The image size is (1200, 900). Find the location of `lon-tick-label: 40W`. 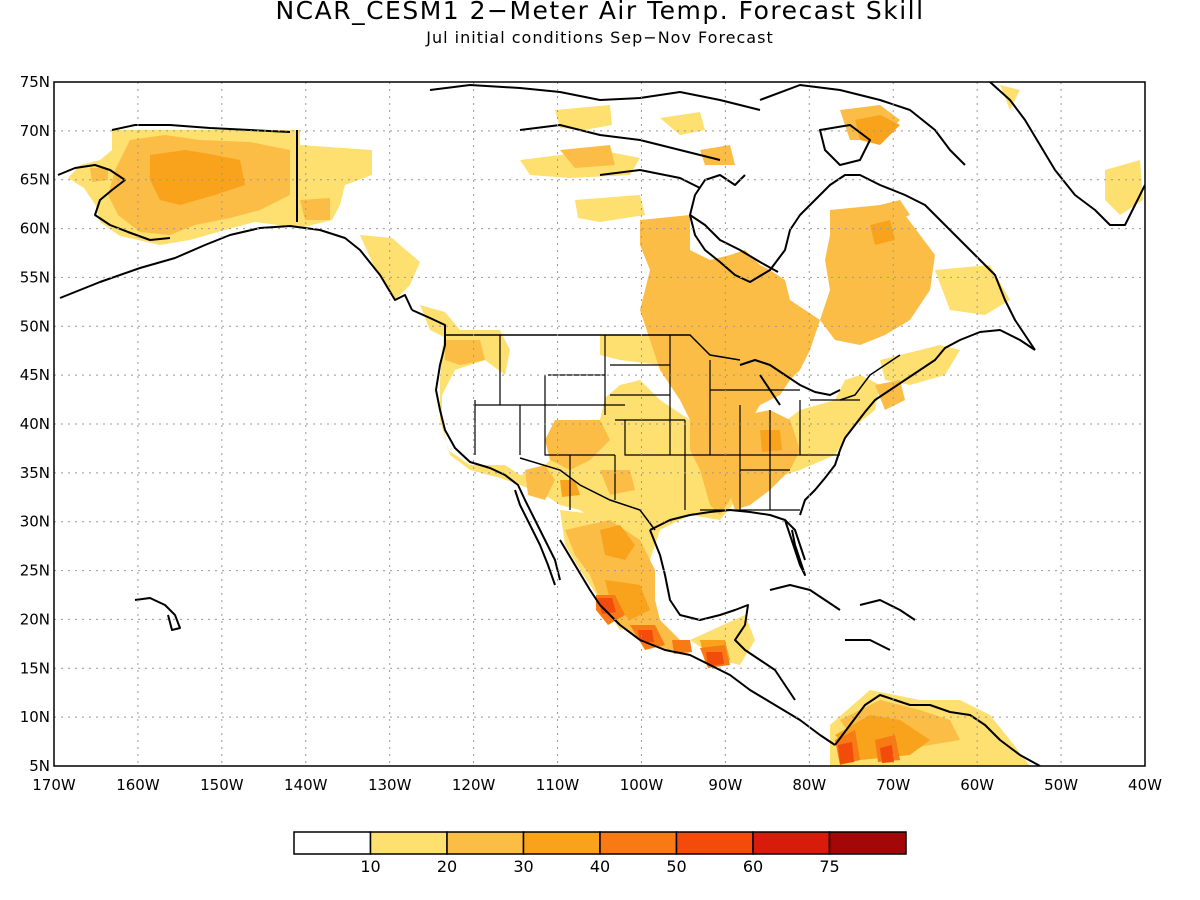

lon-tick-label: 40W is located at coordinates (1145, 785).